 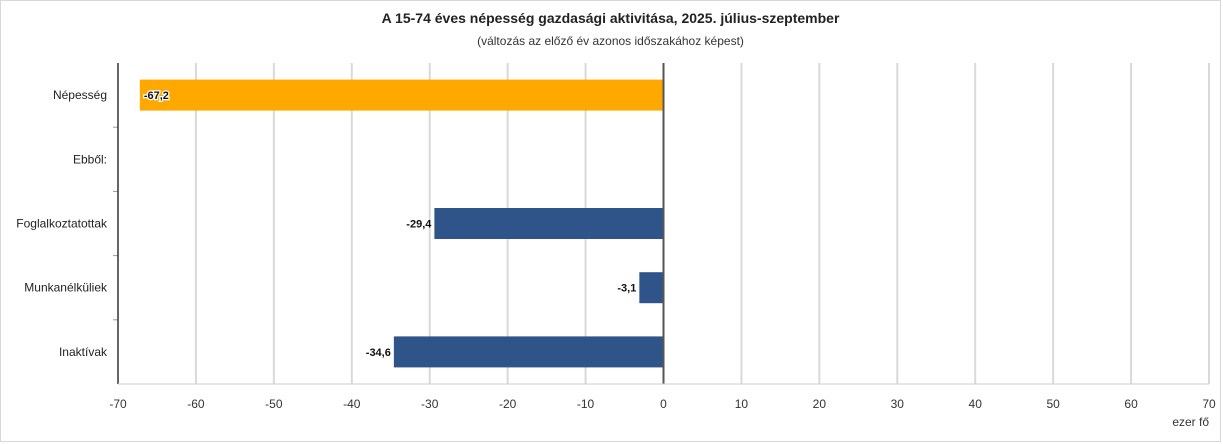 What do you see at coordinates (196, 404) in the screenshot?
I see `x-tick-label: -60` at bounding box center [196, 404].